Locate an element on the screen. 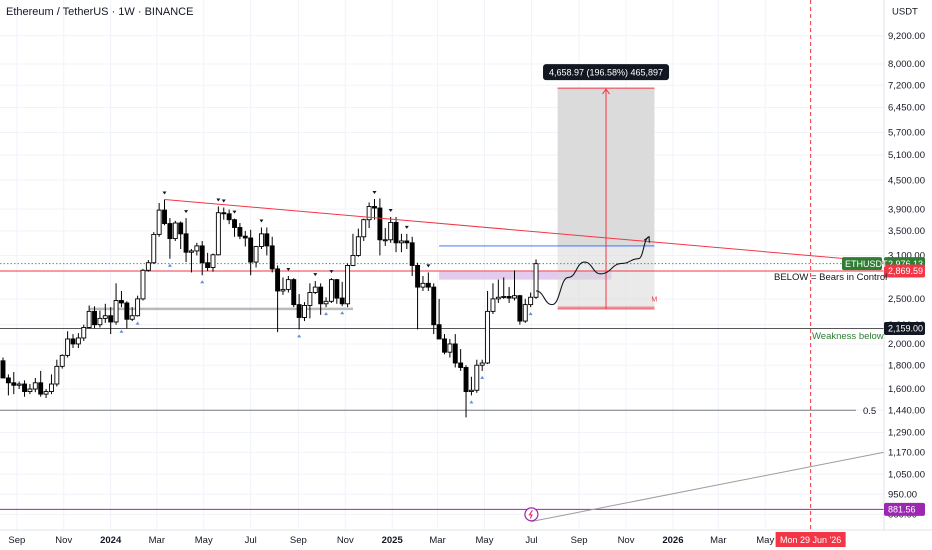  descending-trendline is located at coordinates (524, 230).